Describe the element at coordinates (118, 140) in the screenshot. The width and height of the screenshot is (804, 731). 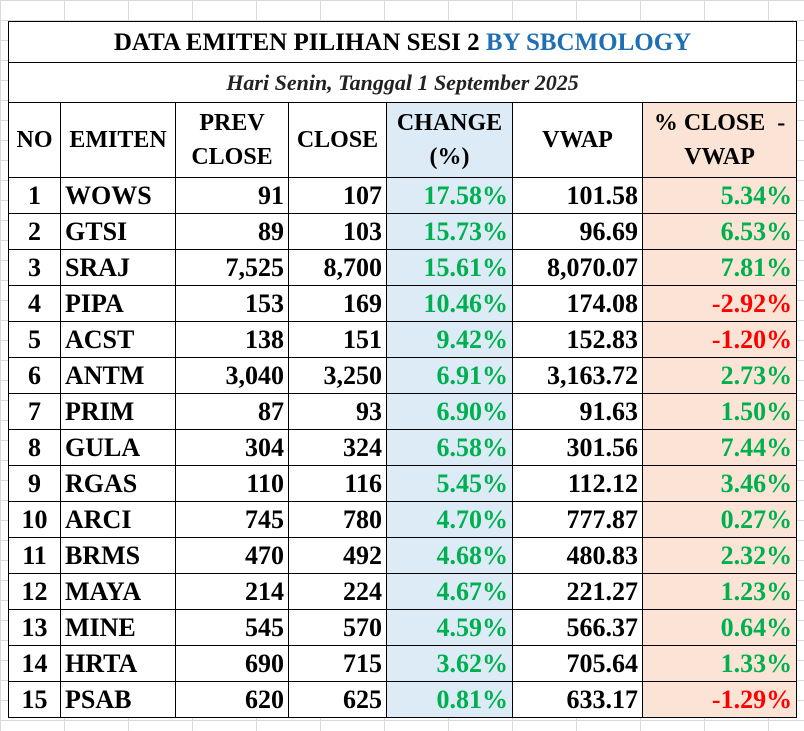
I see `header-emiten: EMITEN` at that location.